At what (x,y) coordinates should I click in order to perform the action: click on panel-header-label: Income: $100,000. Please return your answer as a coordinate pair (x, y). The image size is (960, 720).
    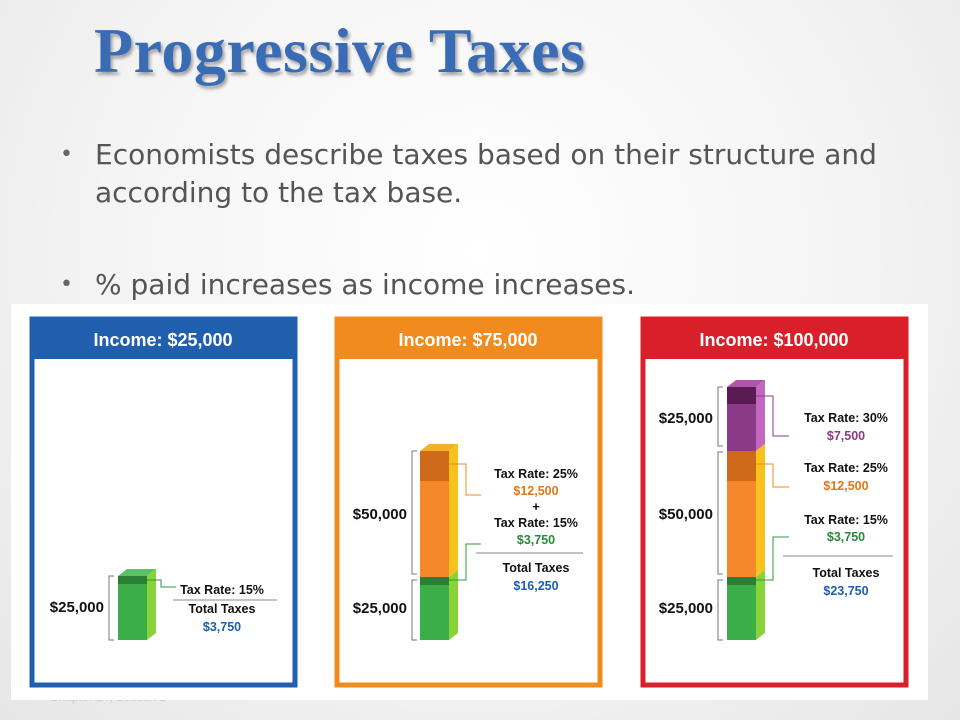
    Looking at the image, I should click on (773, 340).